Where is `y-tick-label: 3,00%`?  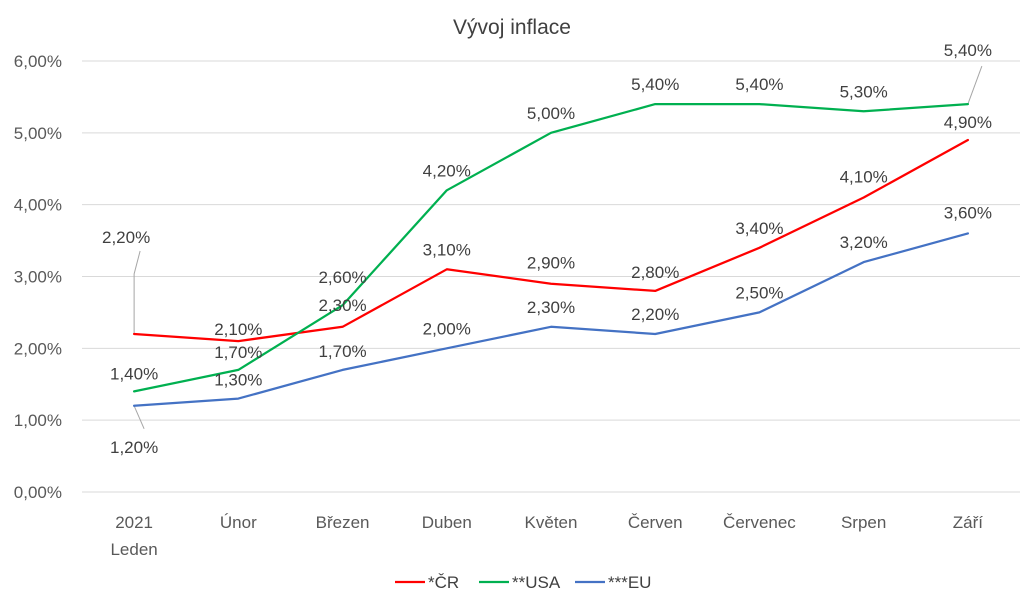
y-tick-label: 3,00% is located at coordinates (38, 277).